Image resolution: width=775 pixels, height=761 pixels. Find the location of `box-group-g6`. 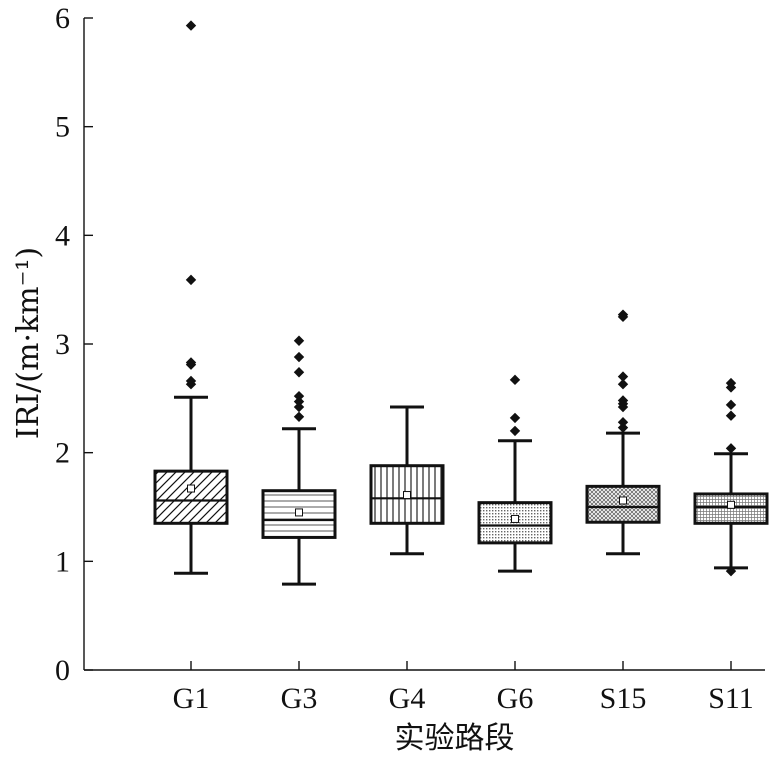

box-group-g6 is located at coordinates (515, 473).